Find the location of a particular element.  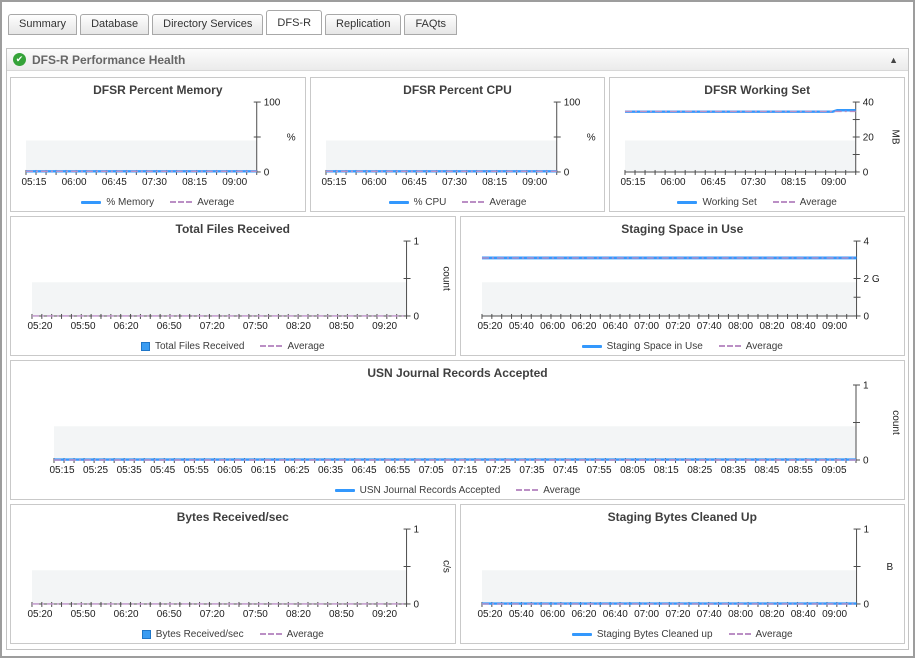

svg-text: 06:20 is located at coordinates (583, 326).